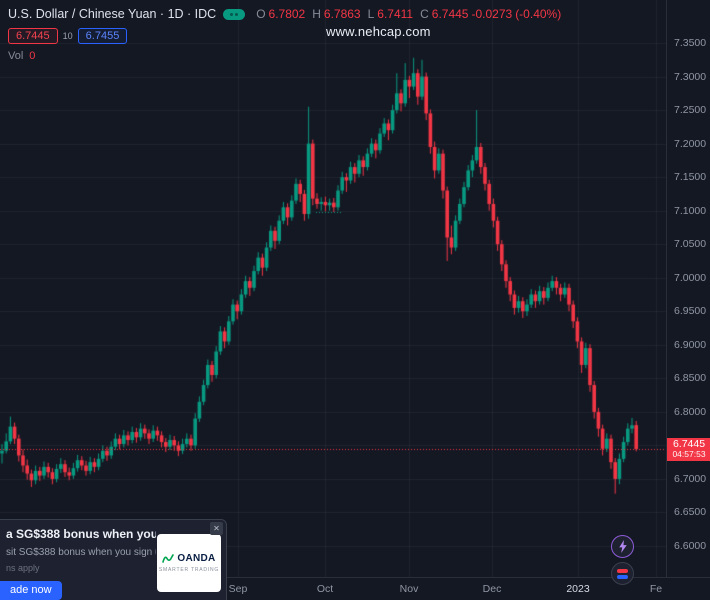 Image resolution: width=710 pixels, height=600 pixels. I want to click on lightning-icon, so click(622, 546).